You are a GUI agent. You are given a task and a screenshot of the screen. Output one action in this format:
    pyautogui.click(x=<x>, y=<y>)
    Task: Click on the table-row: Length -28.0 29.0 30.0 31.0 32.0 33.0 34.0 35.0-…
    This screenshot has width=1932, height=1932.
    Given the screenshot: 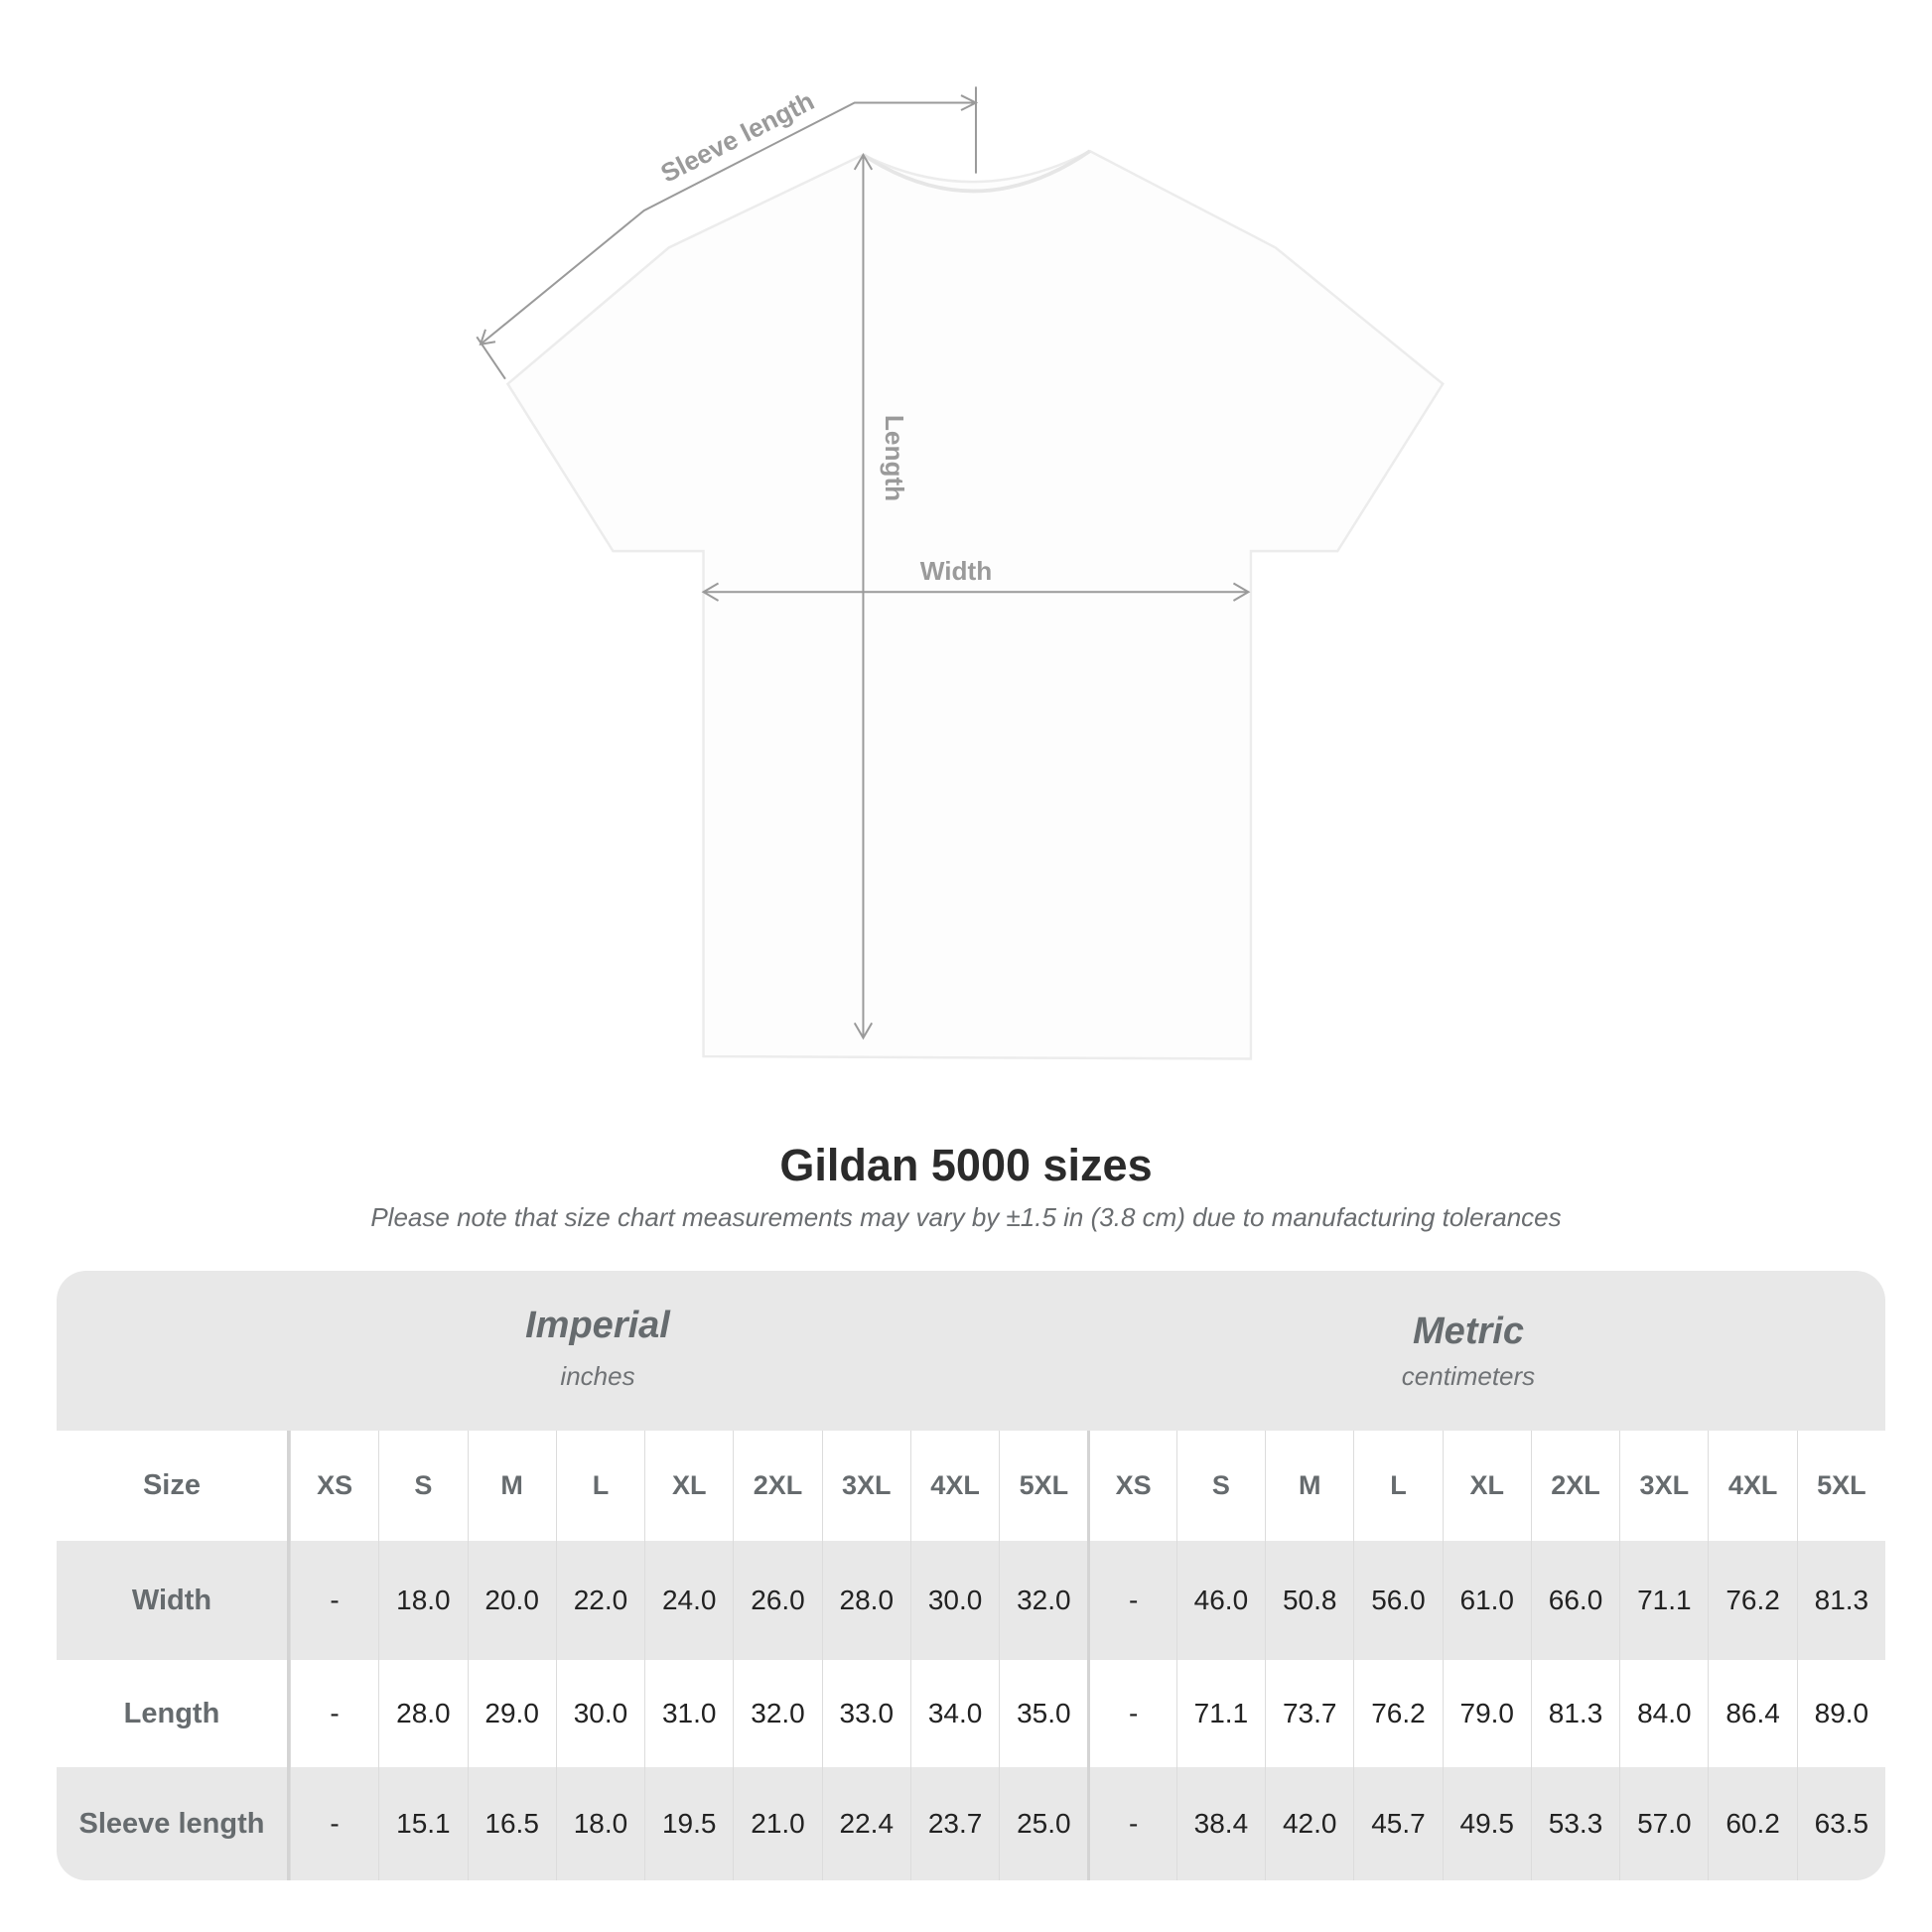 What is the action you would take?
    pyautogui.click(x=971, y=1714)
    